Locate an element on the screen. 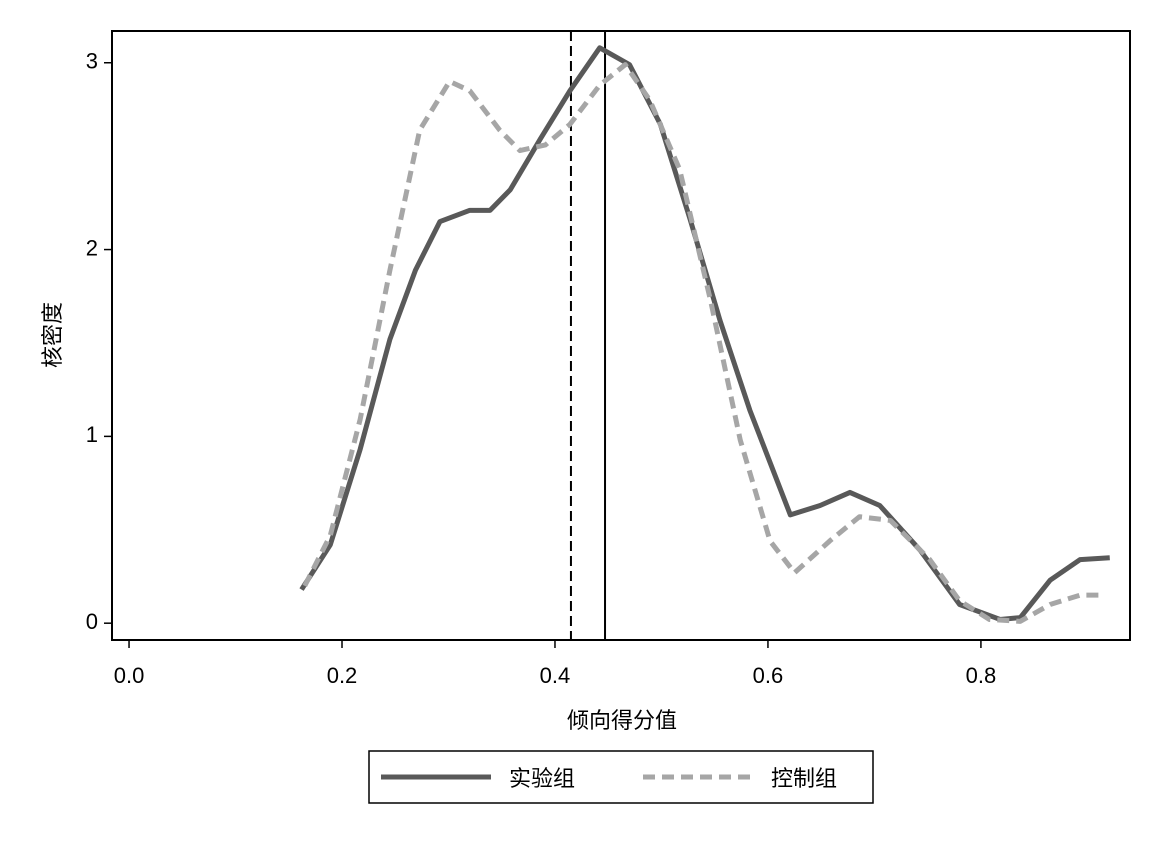  legend-box is located at coordinates (621, 777).